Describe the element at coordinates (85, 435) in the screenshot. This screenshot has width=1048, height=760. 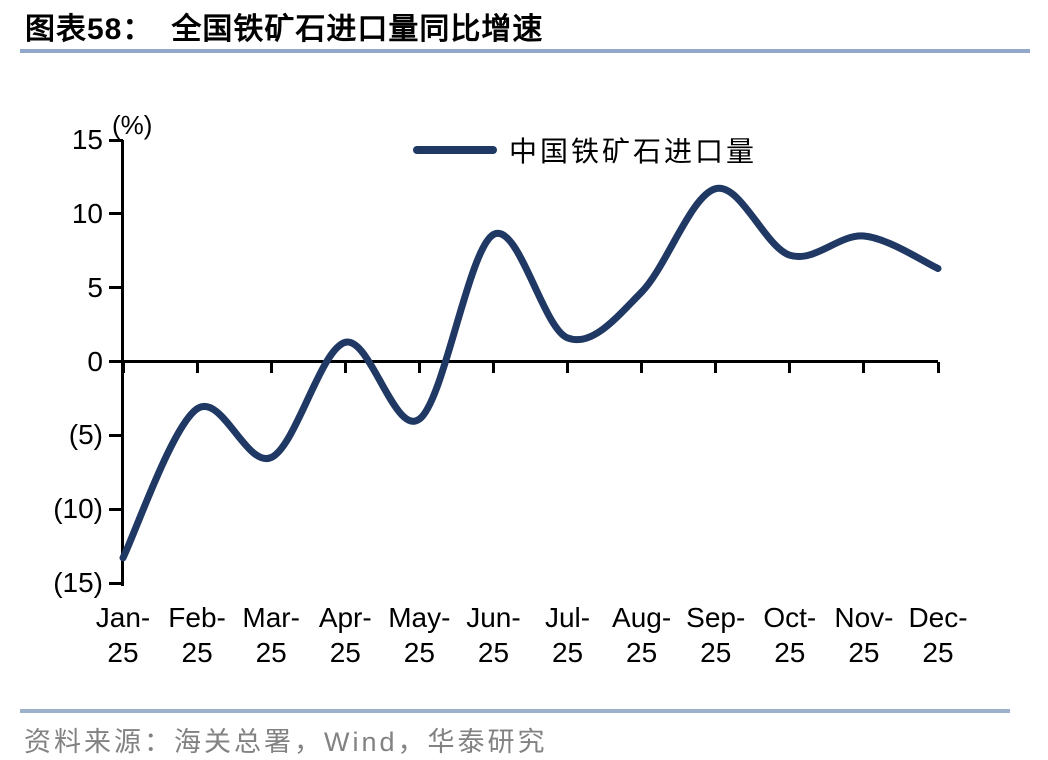
I see `y-axis-tick-label: (5)` at that location.